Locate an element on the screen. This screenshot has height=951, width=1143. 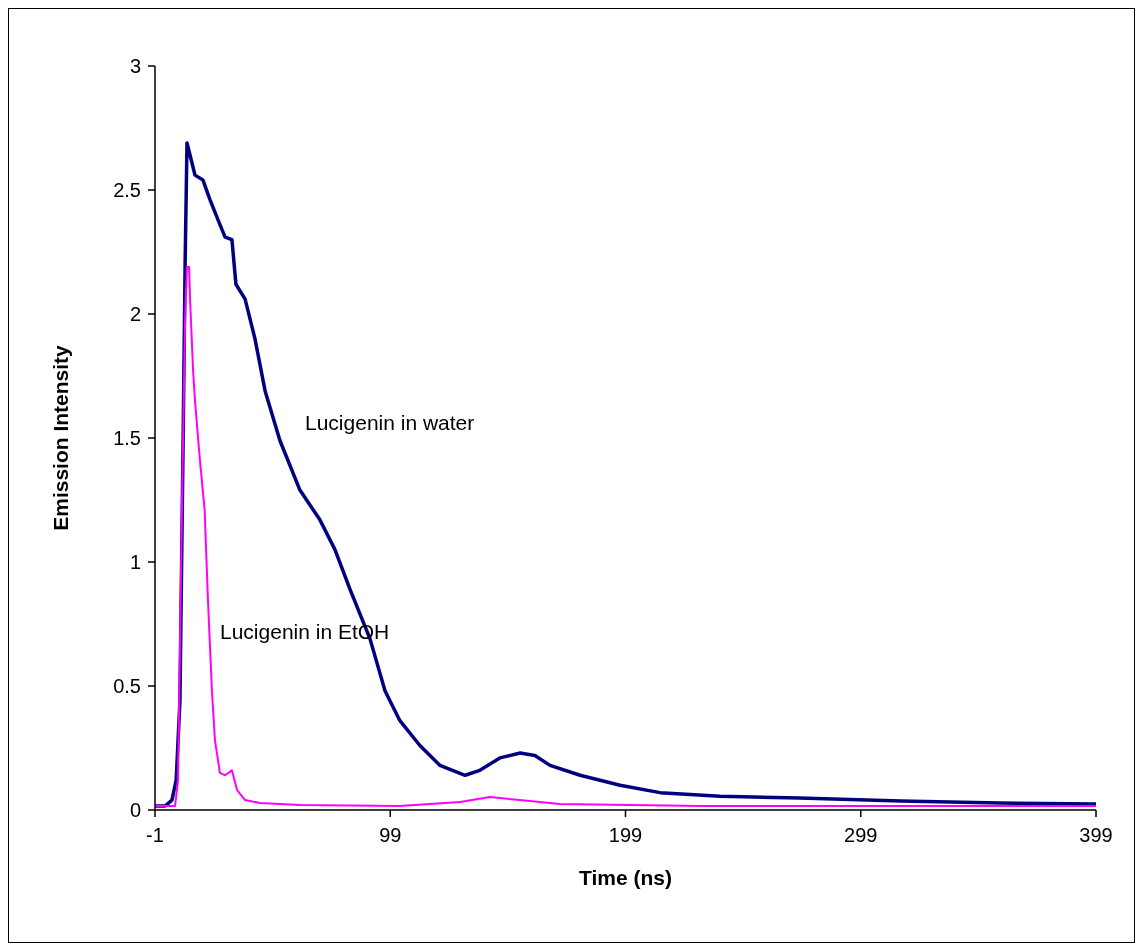
y-tick-label: 0 is located at coordinates (135, 810).